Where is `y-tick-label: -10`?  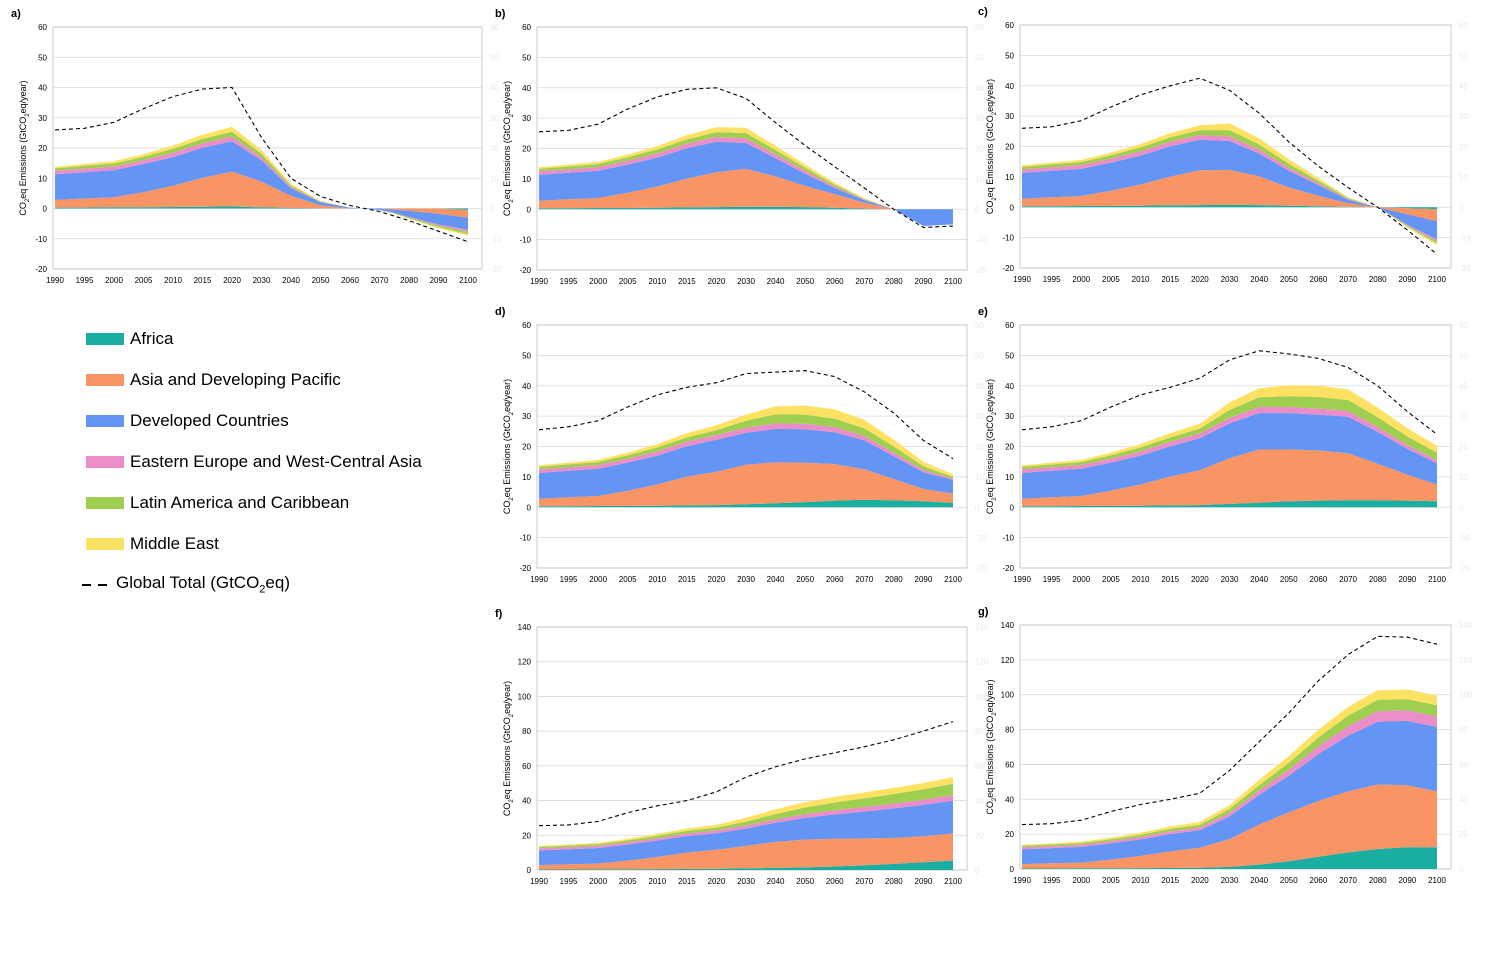
y-tick-label: -10 is located at coordinates (41, 239).